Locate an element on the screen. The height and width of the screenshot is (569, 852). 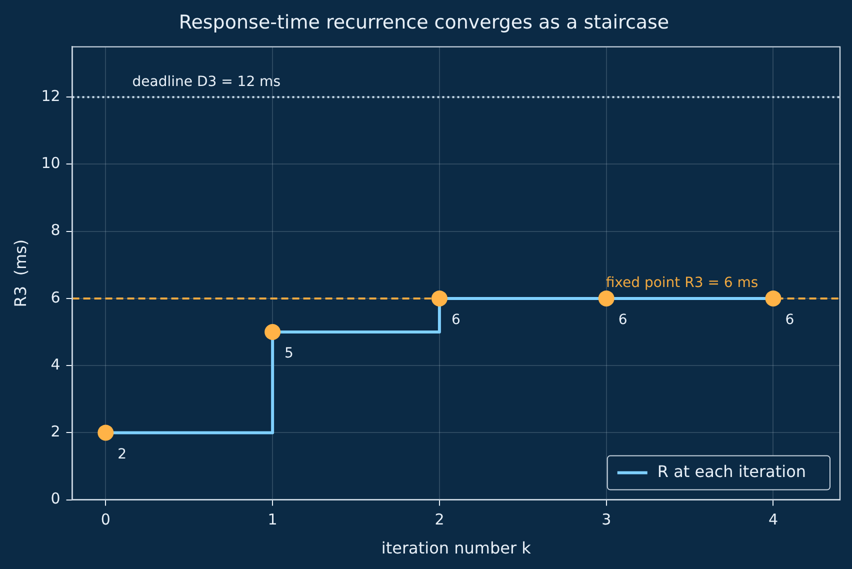
y-tick-label: 4 is located at coordinates (55, 364).